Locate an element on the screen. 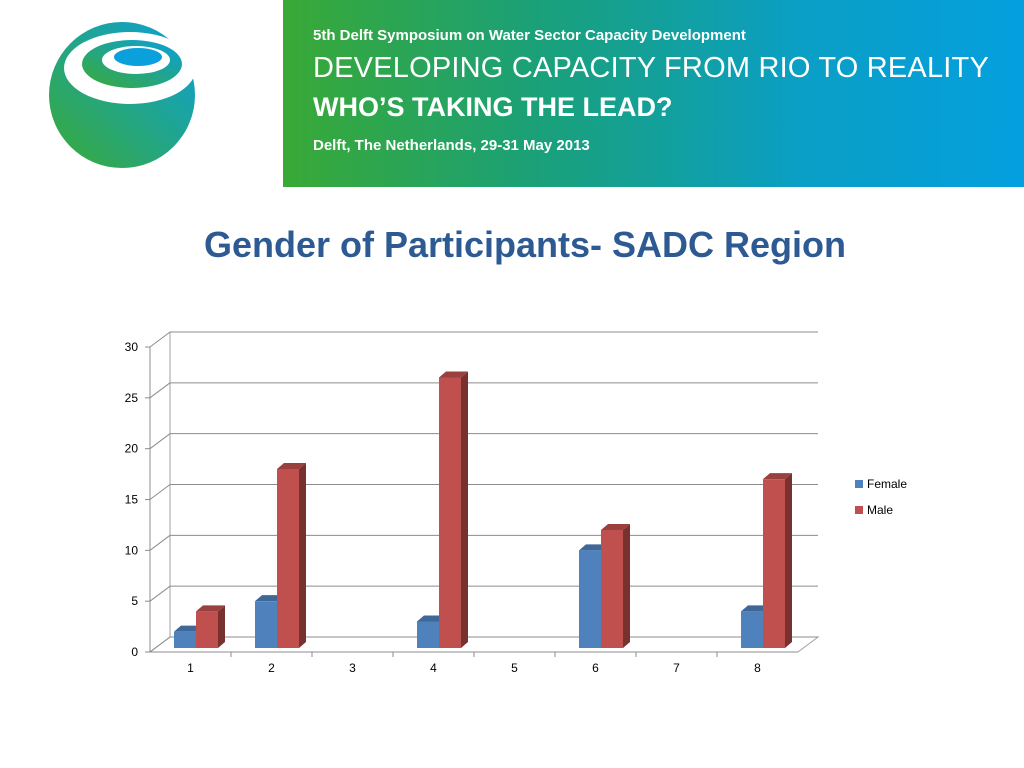 The image size is (1024, 768). slide-title: Gender of Participants- SADC Region is located at coordinates (525, 244).